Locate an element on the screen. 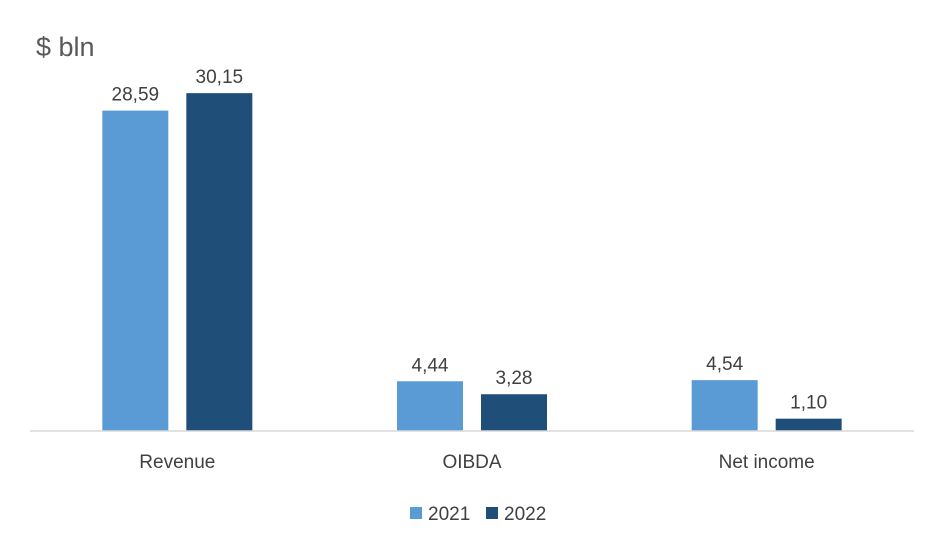 This screenshot has height=549, width=941. data-label-revenue-2022: 30,15 is located at coordinates (220, 77).